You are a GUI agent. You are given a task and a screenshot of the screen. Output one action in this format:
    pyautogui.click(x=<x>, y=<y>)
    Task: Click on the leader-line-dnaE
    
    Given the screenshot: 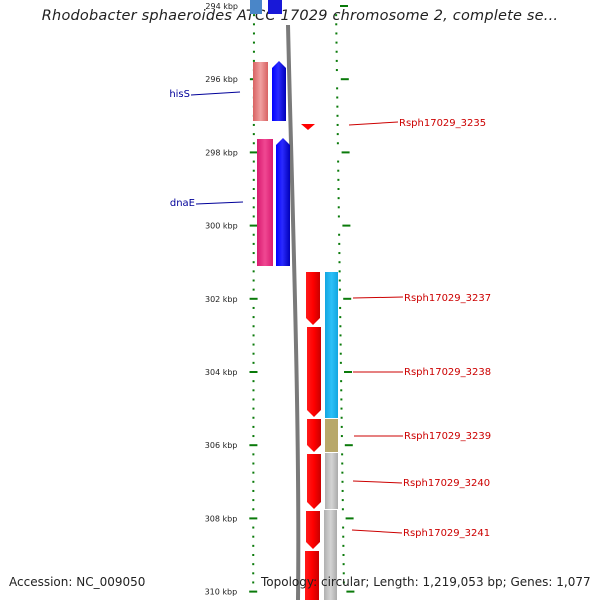 What is the action you would take?
    pyautogui.click(x=219, y=203)
    